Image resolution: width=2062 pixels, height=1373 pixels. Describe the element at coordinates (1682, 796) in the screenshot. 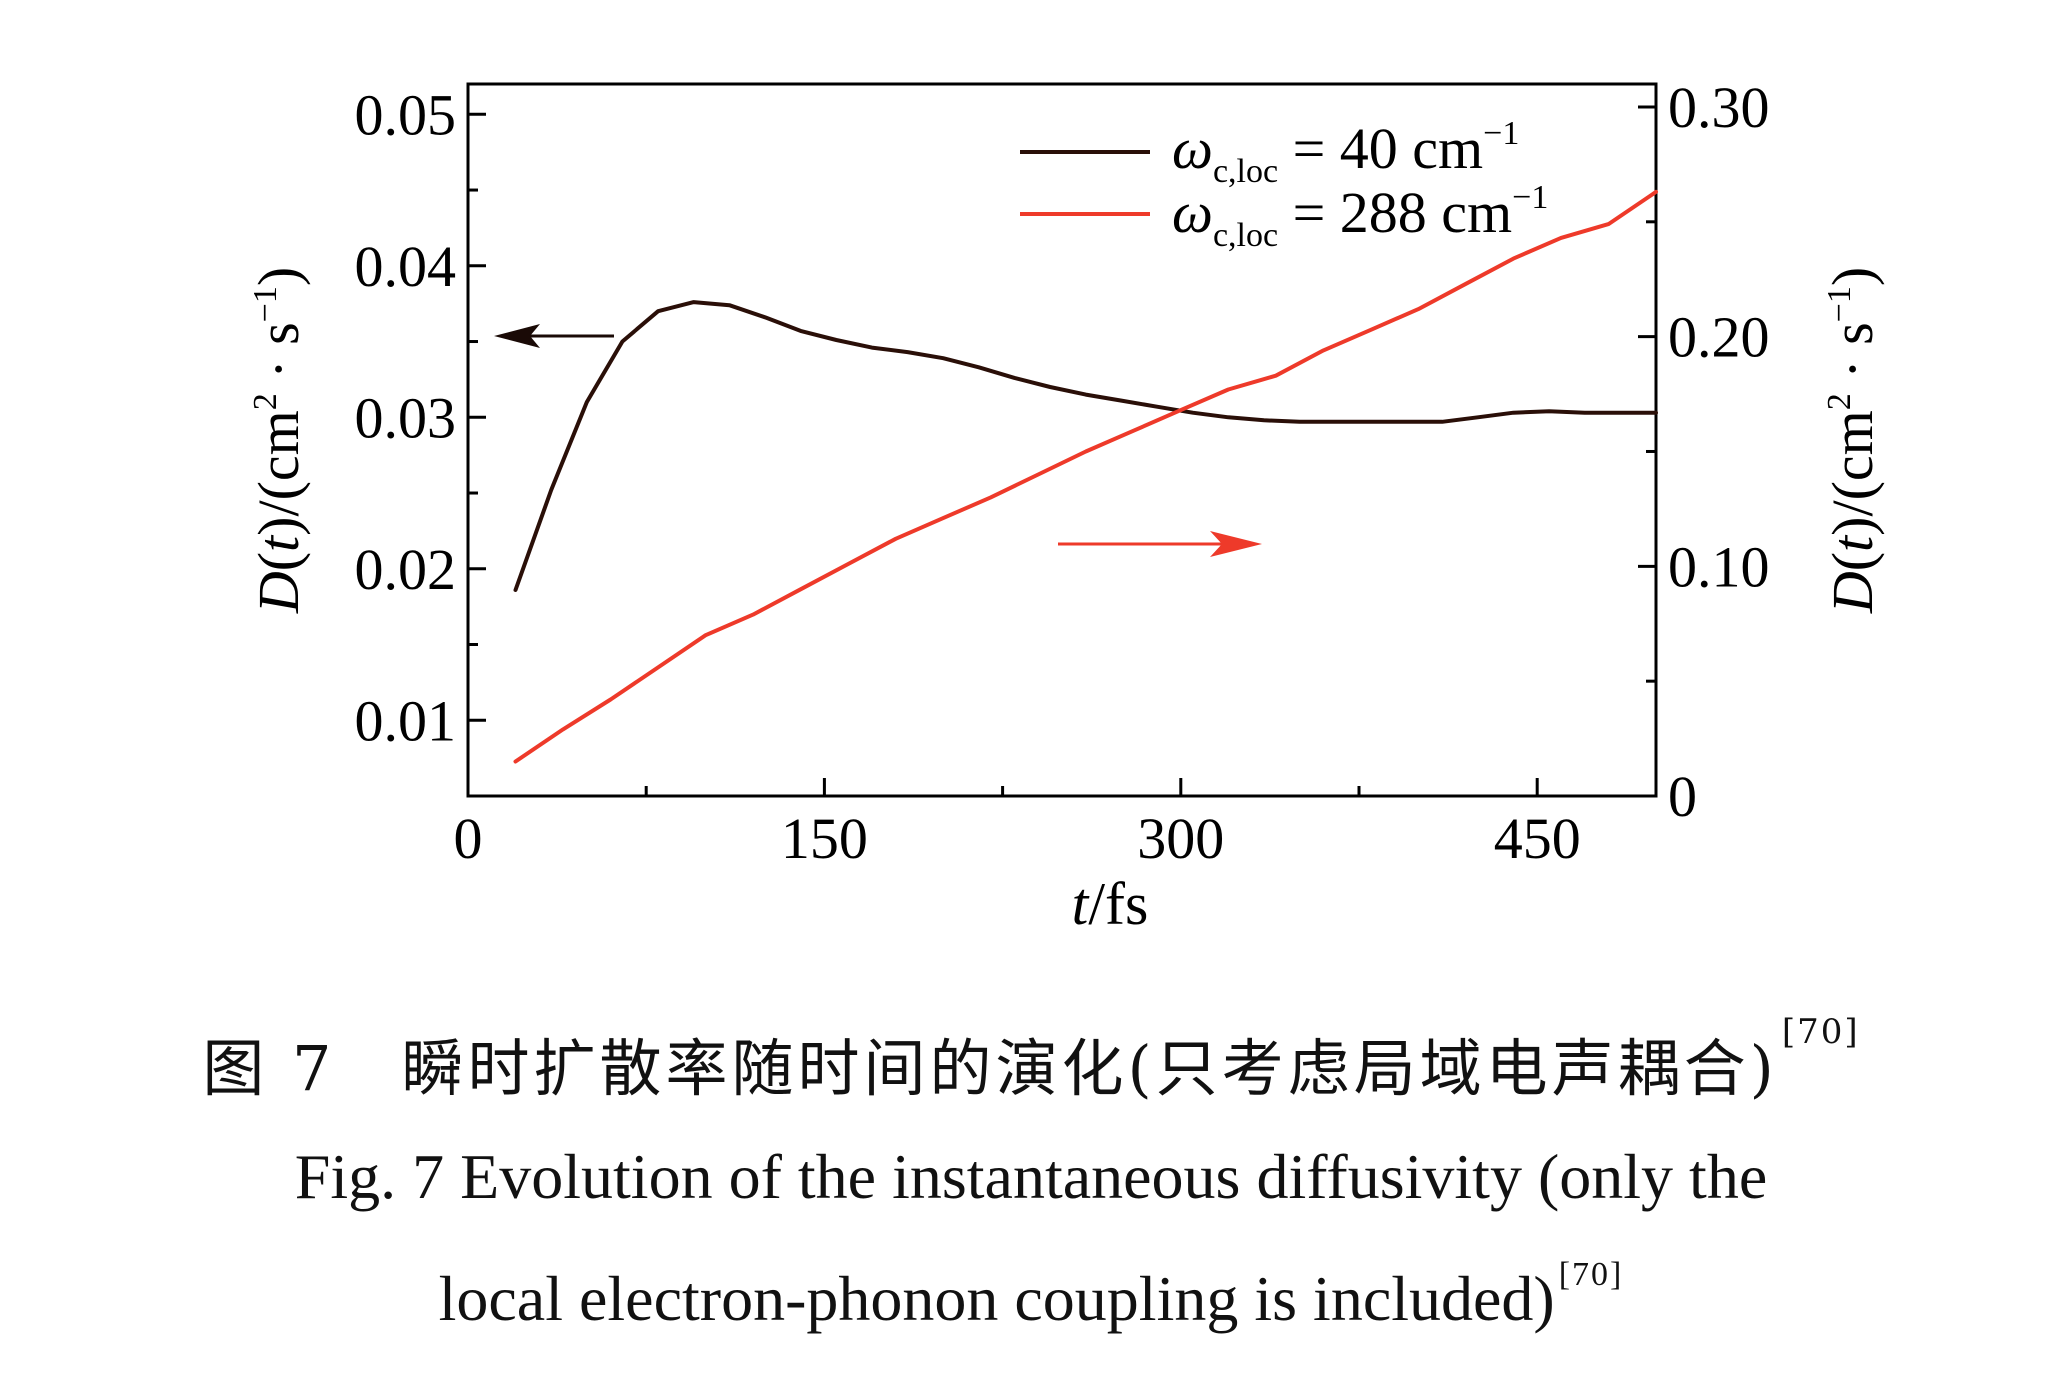

I see `right-y-tick-label: 0` at that location.